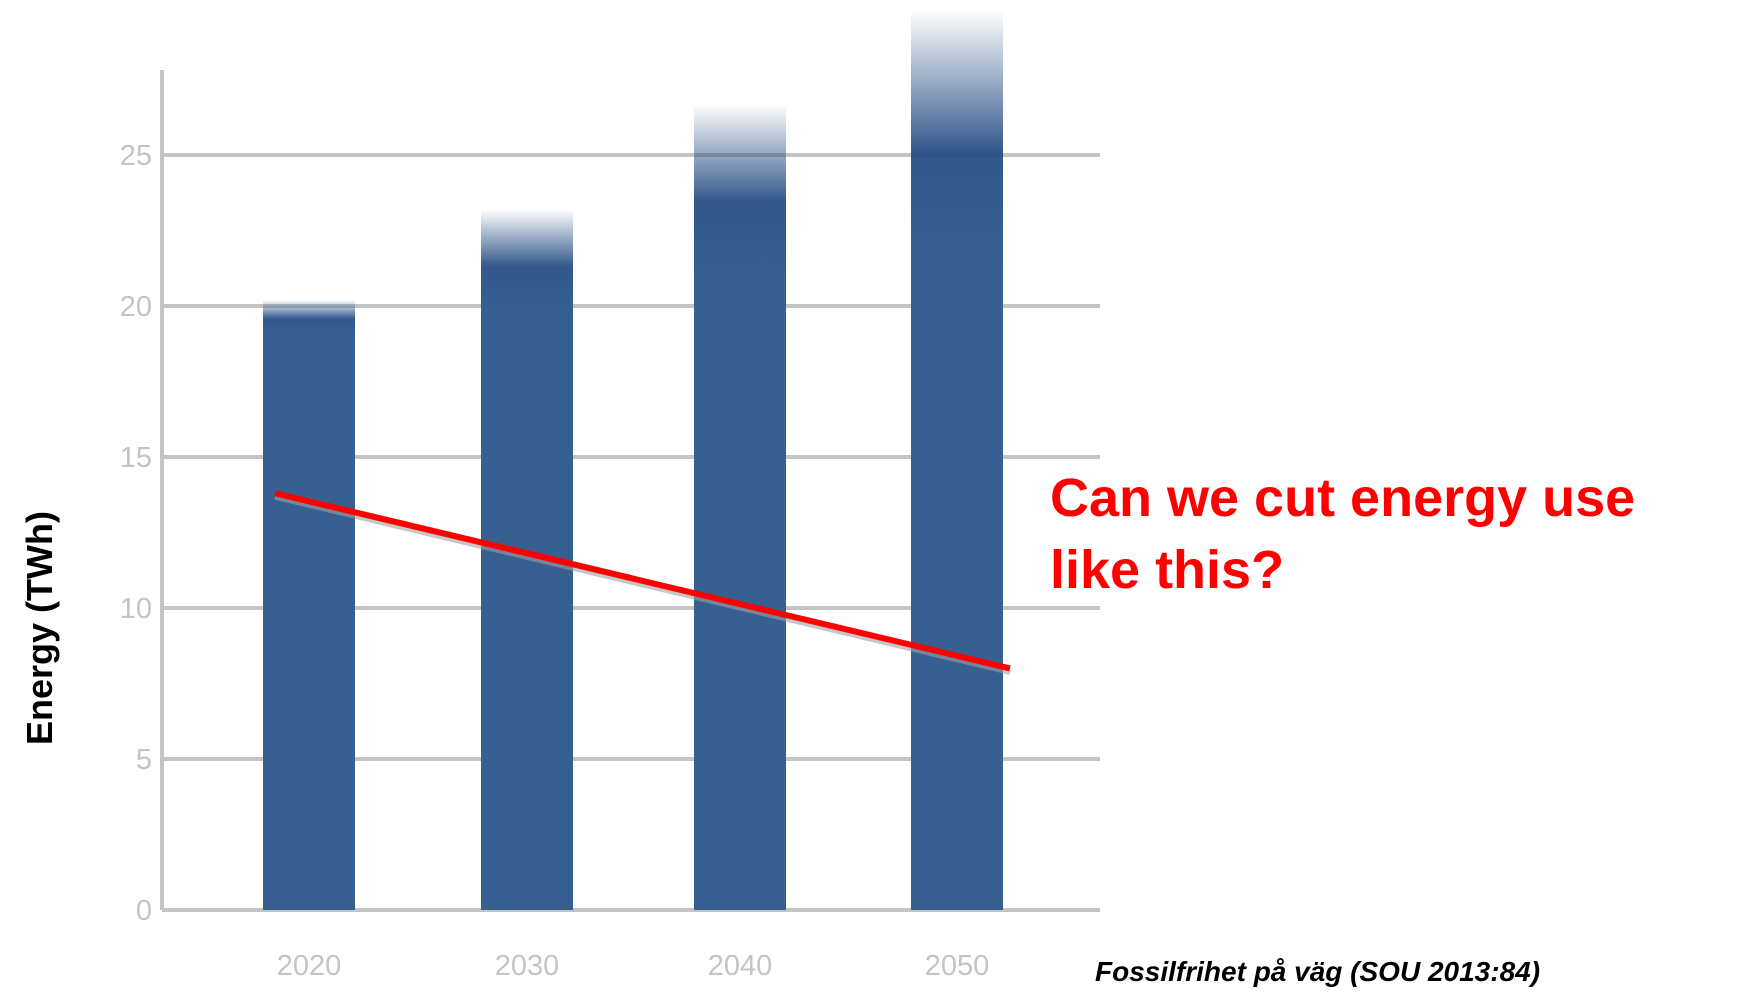  Describe the element at coordinates (309, 621) in the screenshot. I see `bar-2020` at that location.